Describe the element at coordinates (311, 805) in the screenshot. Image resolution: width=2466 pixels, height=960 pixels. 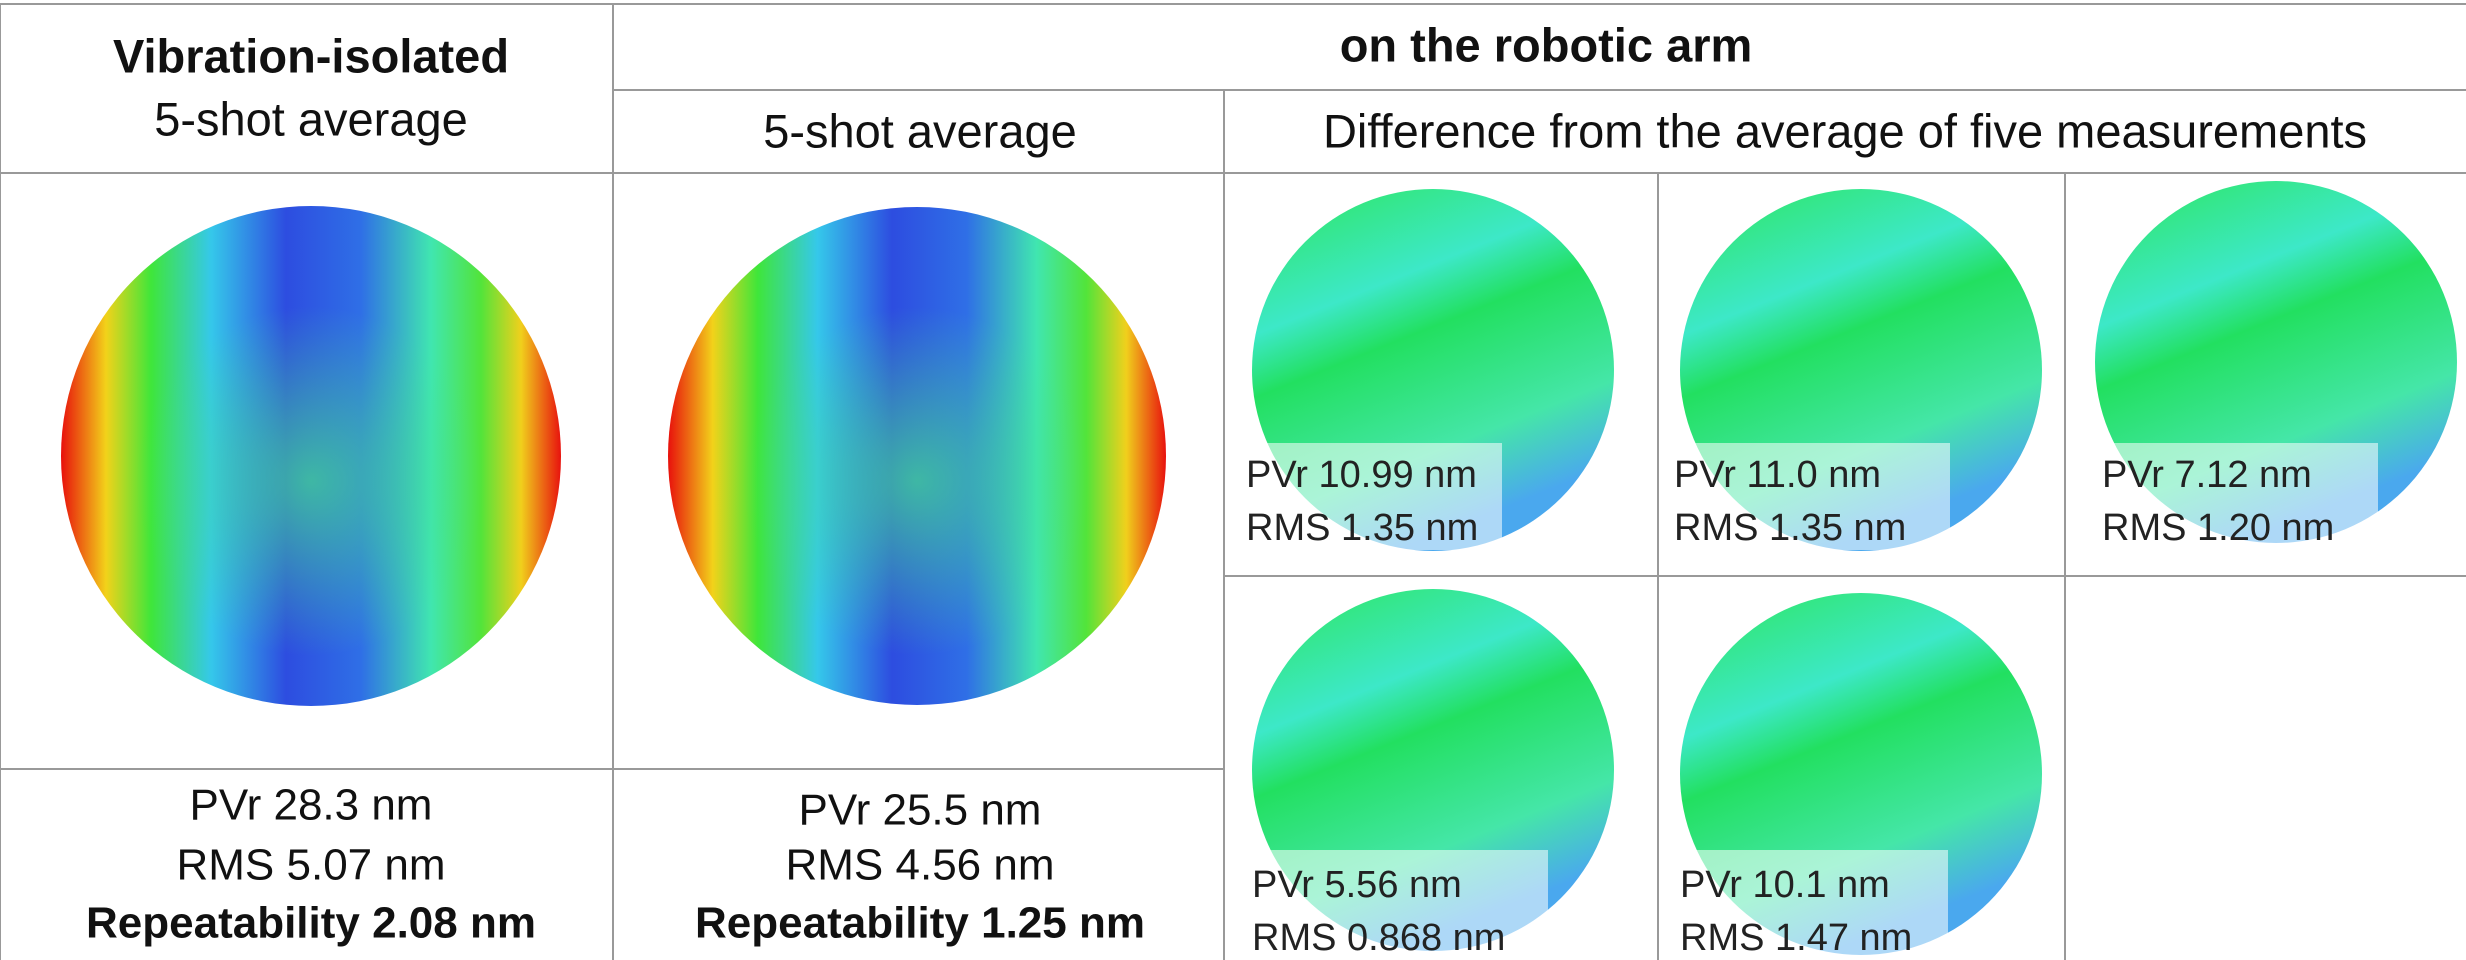
I see `pvr-label: PVr 28.3 nm` at that location.